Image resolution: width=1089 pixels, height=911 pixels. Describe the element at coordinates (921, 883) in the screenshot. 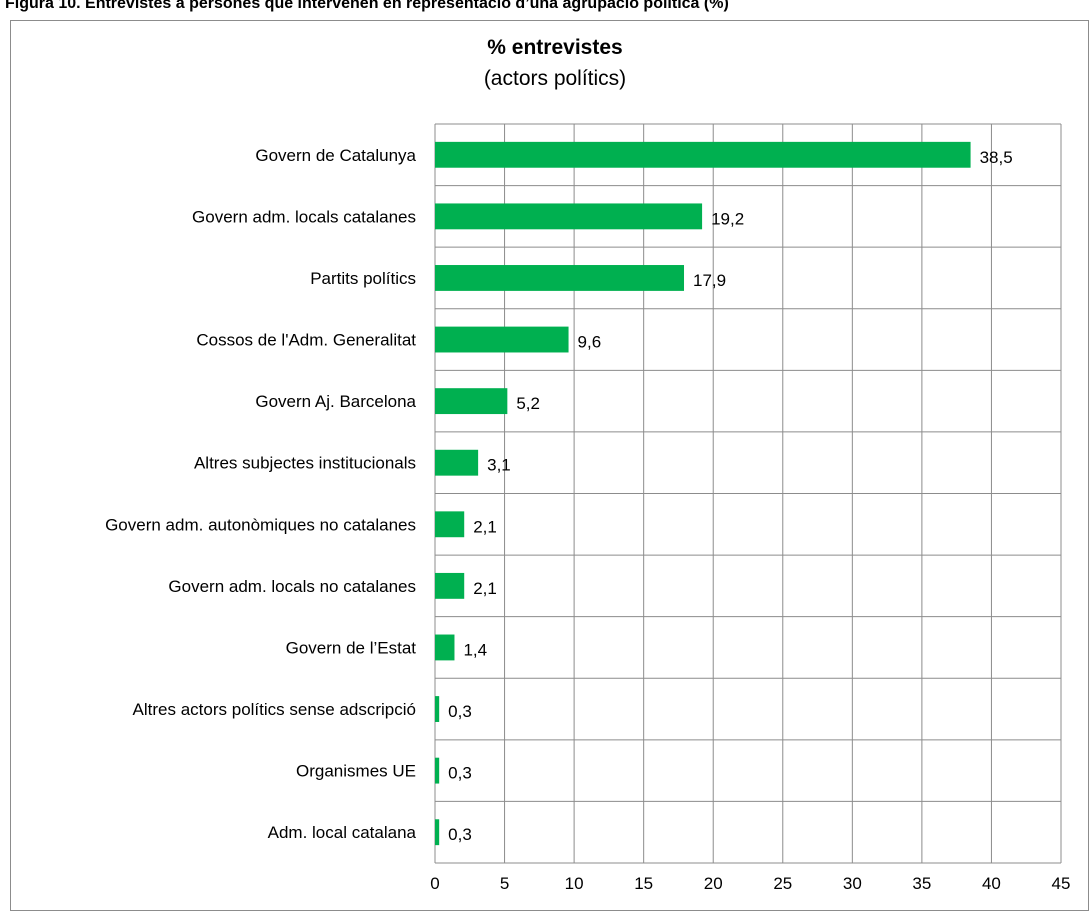

I see `x-tick-label: 35` at that location.